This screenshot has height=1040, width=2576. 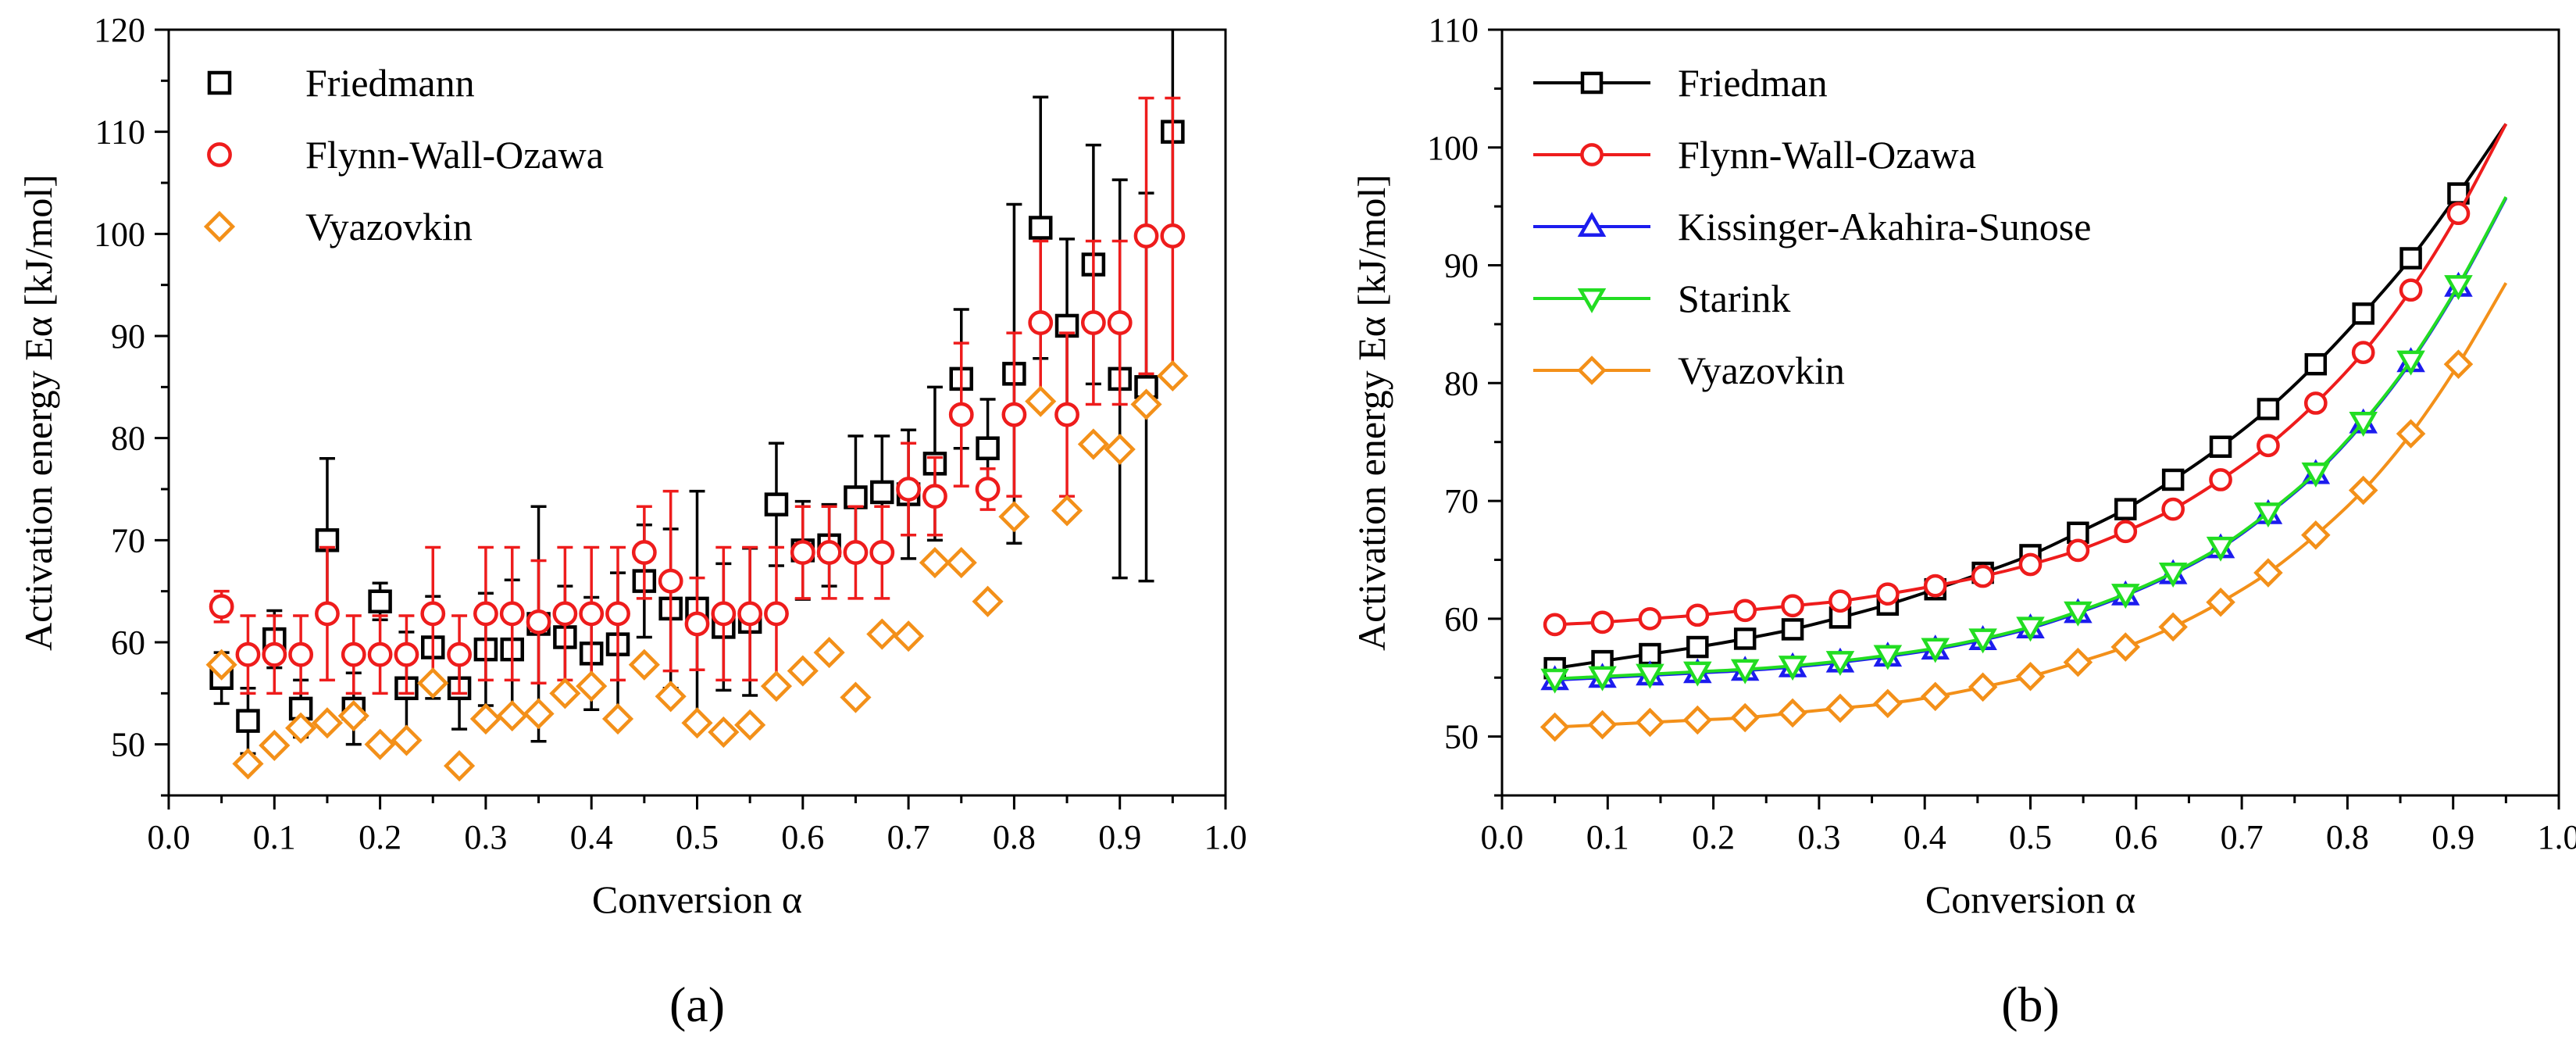 What do you see at coordinates (2453, 837) in the screenshot?
I see `x-tick-label: 0.9` at bounding box center [2453, 837].